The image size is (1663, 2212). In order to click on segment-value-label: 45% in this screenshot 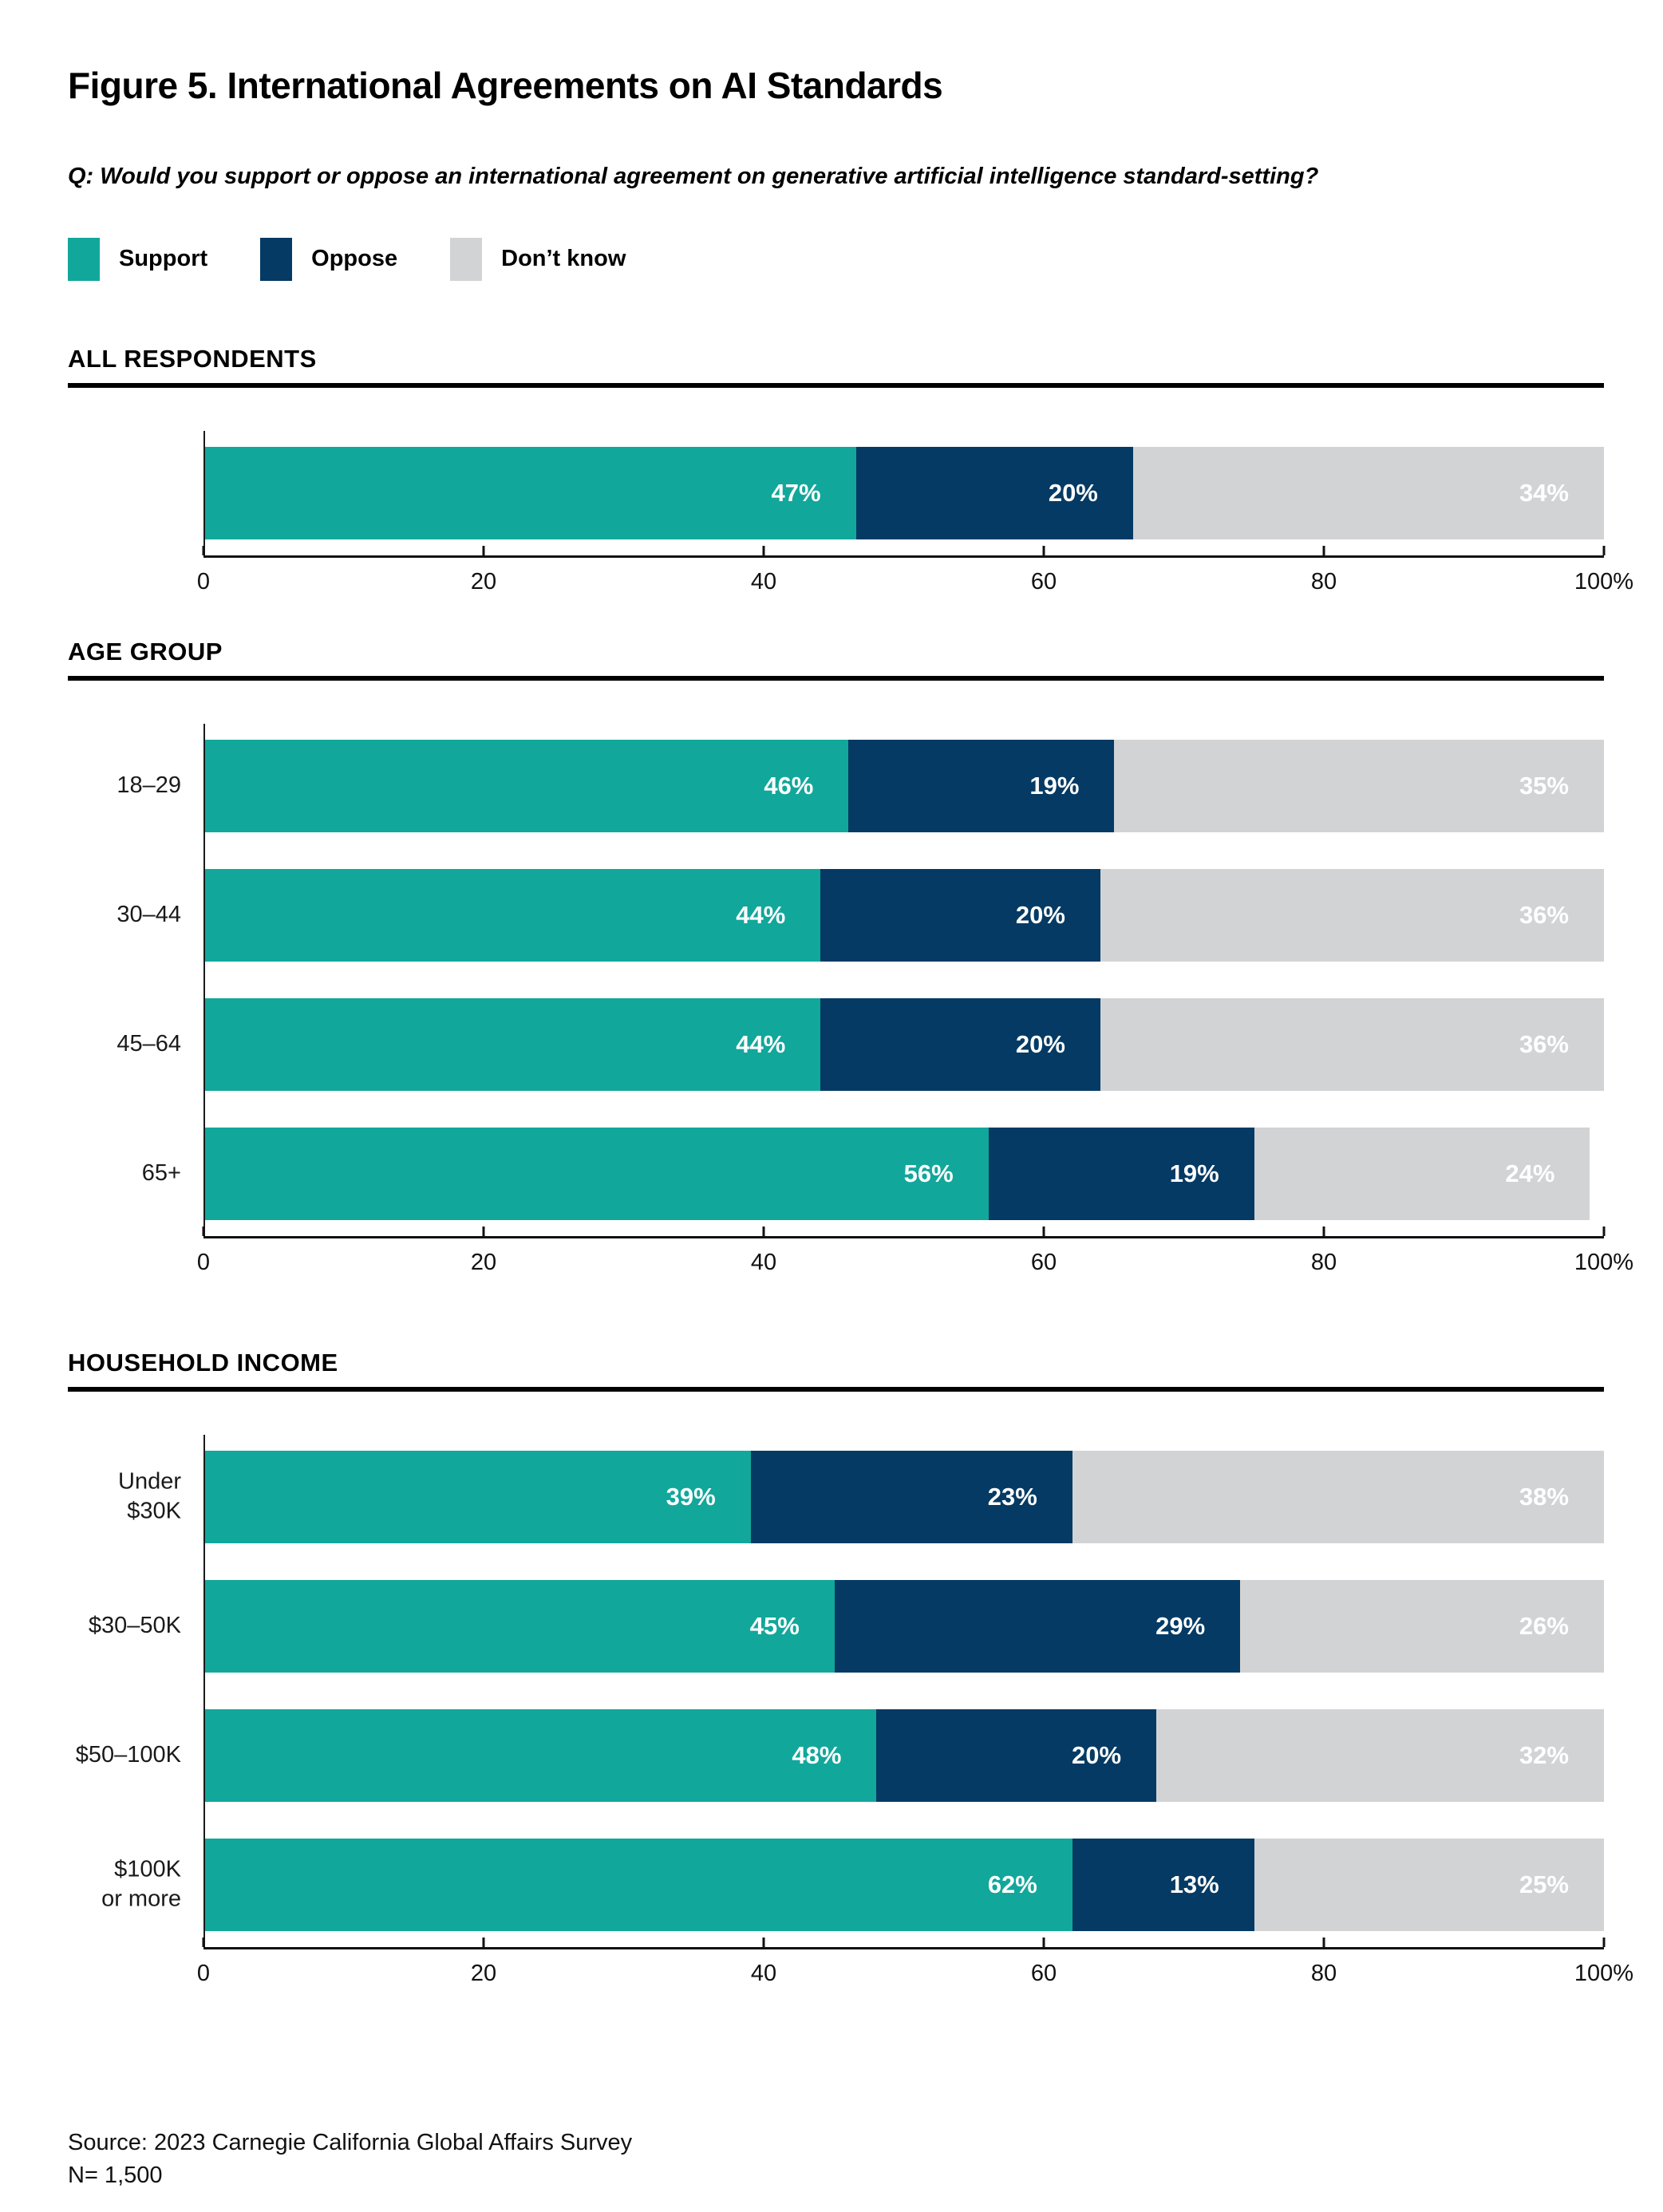, I will do `click(774, 1625)`.